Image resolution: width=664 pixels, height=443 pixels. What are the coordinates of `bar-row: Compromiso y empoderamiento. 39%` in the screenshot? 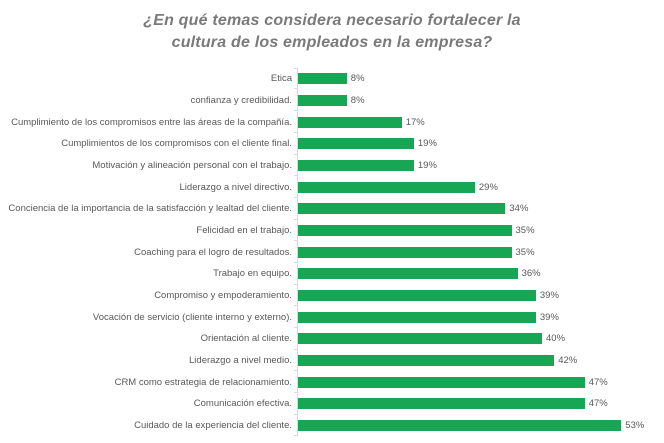 It's located at (332, 295).